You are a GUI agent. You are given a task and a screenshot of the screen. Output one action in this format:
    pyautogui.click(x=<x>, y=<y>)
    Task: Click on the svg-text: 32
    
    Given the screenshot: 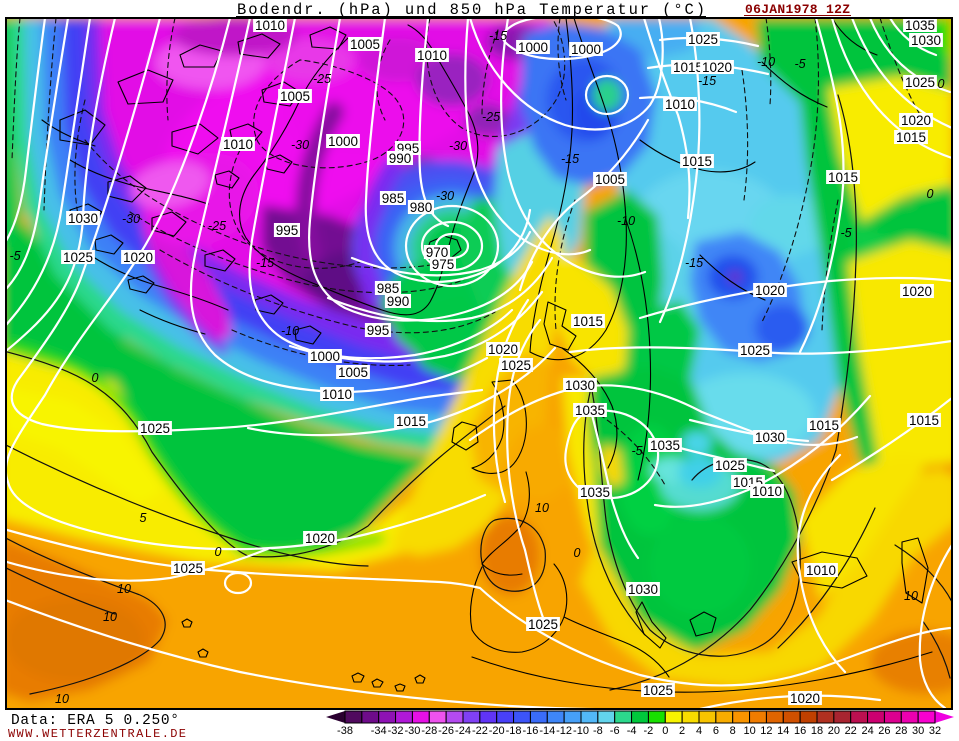 What is the action you would take?
    pyautogui.click(x=935, y=731)
    